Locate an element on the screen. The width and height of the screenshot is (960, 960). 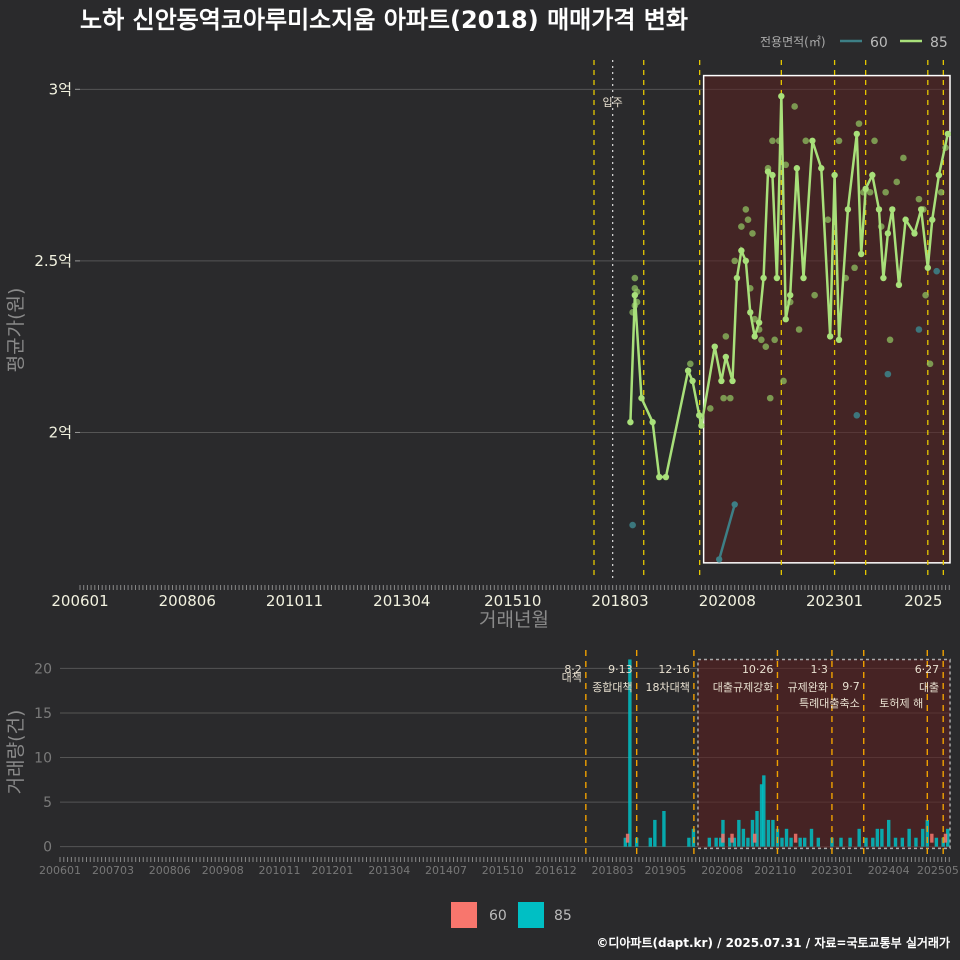
volume-y-tick-label: 10 is located at coordinates (43, 759).